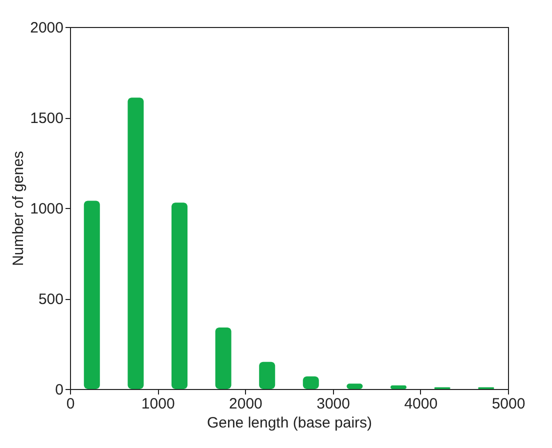  I want to click on y-tick-label: 1000, so click(47, 209).